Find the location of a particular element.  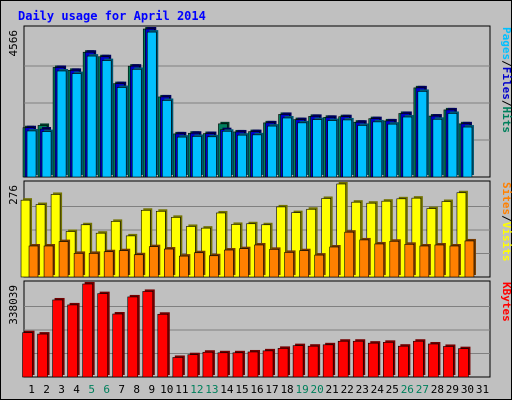

x-tick-label: 1 is located at coordinates (31, 389).